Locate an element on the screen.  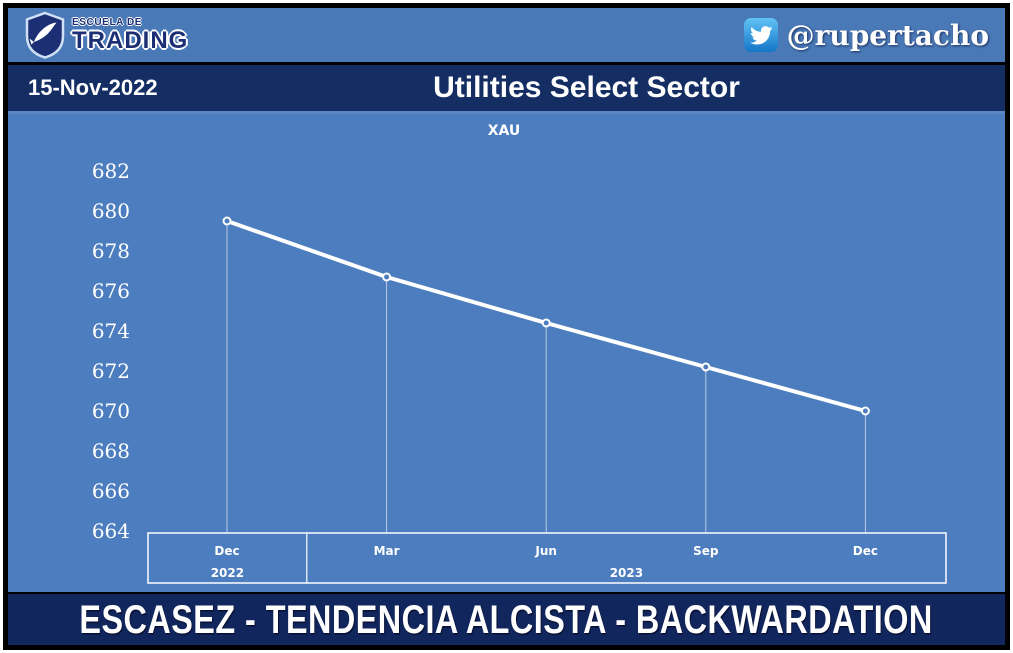
y-tick-label: 676 is located at coordinates (111, 291).